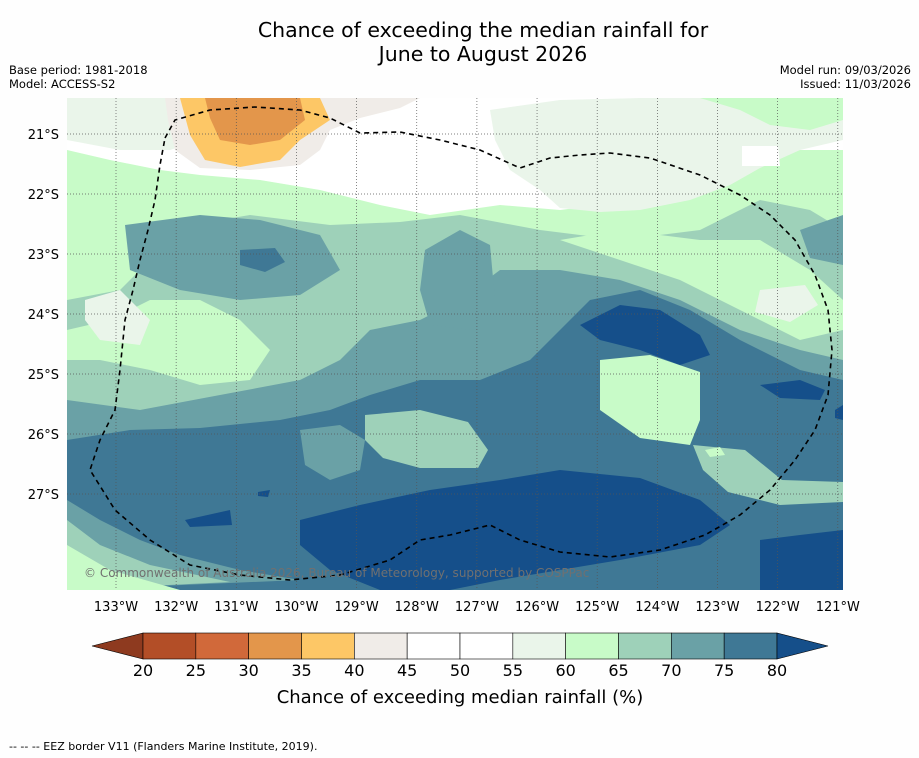 Image resolution: width=919 pixels, height=758 pixels. Describe the element at coordinates (802, 646) in the screenshot. I see `colorbar-extend-high` at that location.